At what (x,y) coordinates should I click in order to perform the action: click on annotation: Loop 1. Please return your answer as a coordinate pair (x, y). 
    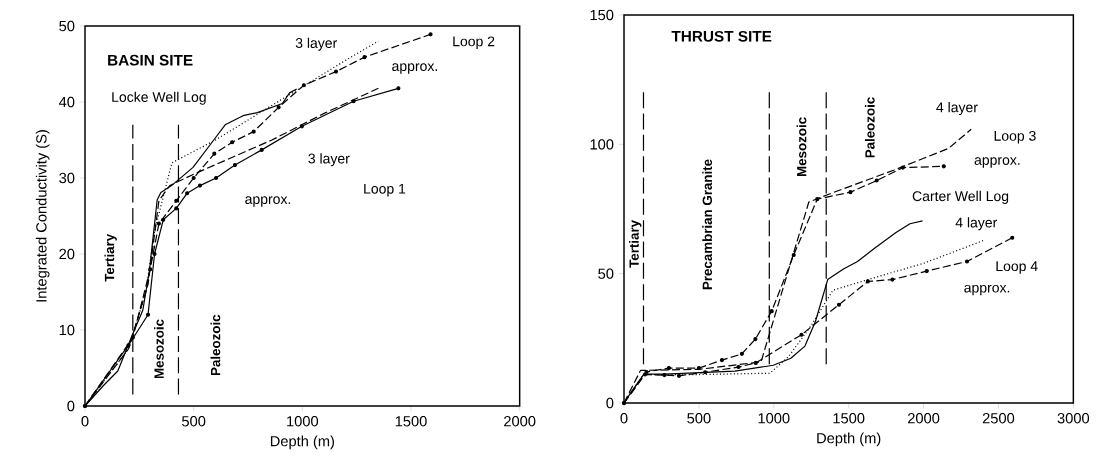
    Looking at the image, I should click on (385, 190).